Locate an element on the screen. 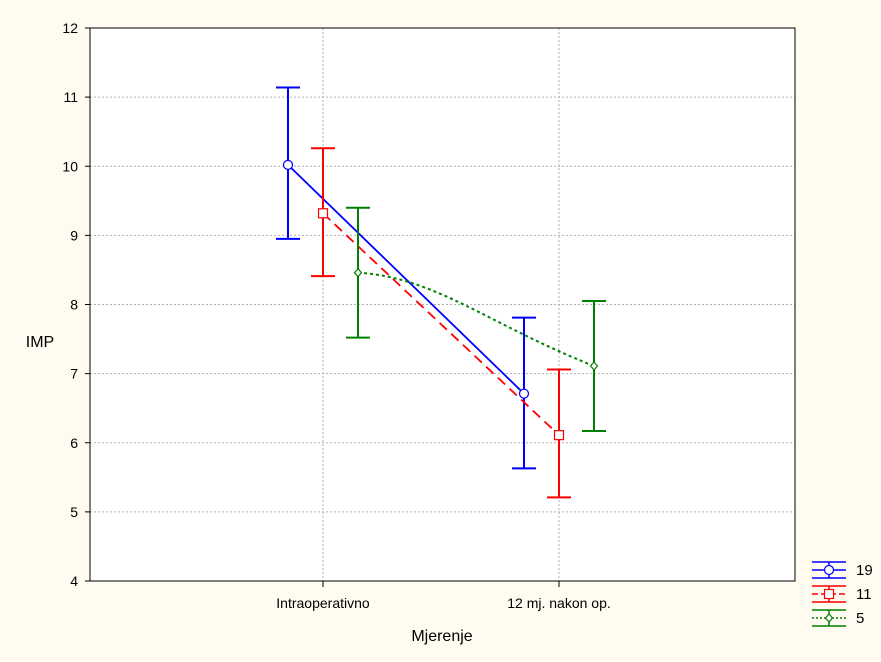 The width and height of the screenshot is (881, 662). legend: 19 11 5 is located at coordinates (842, 594).